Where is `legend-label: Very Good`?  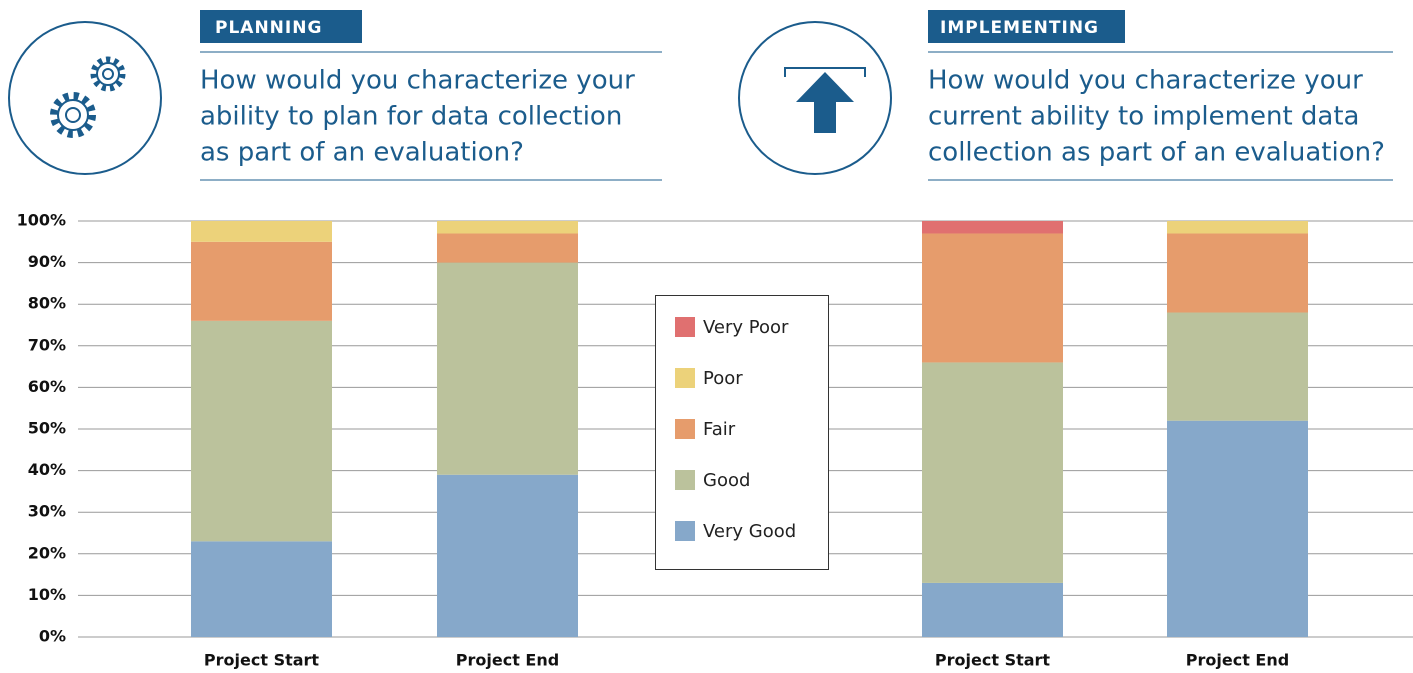 legend-label: Very Good is located at coordinates (749, 531).